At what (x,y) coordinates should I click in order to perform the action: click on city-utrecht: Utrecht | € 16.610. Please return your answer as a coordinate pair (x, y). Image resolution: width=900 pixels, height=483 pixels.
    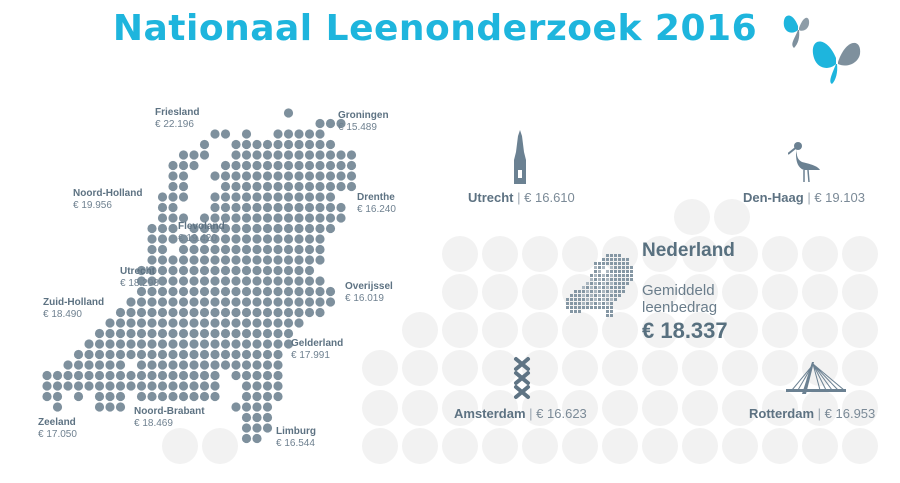
    Looking at the image, I should click on (521, 197).